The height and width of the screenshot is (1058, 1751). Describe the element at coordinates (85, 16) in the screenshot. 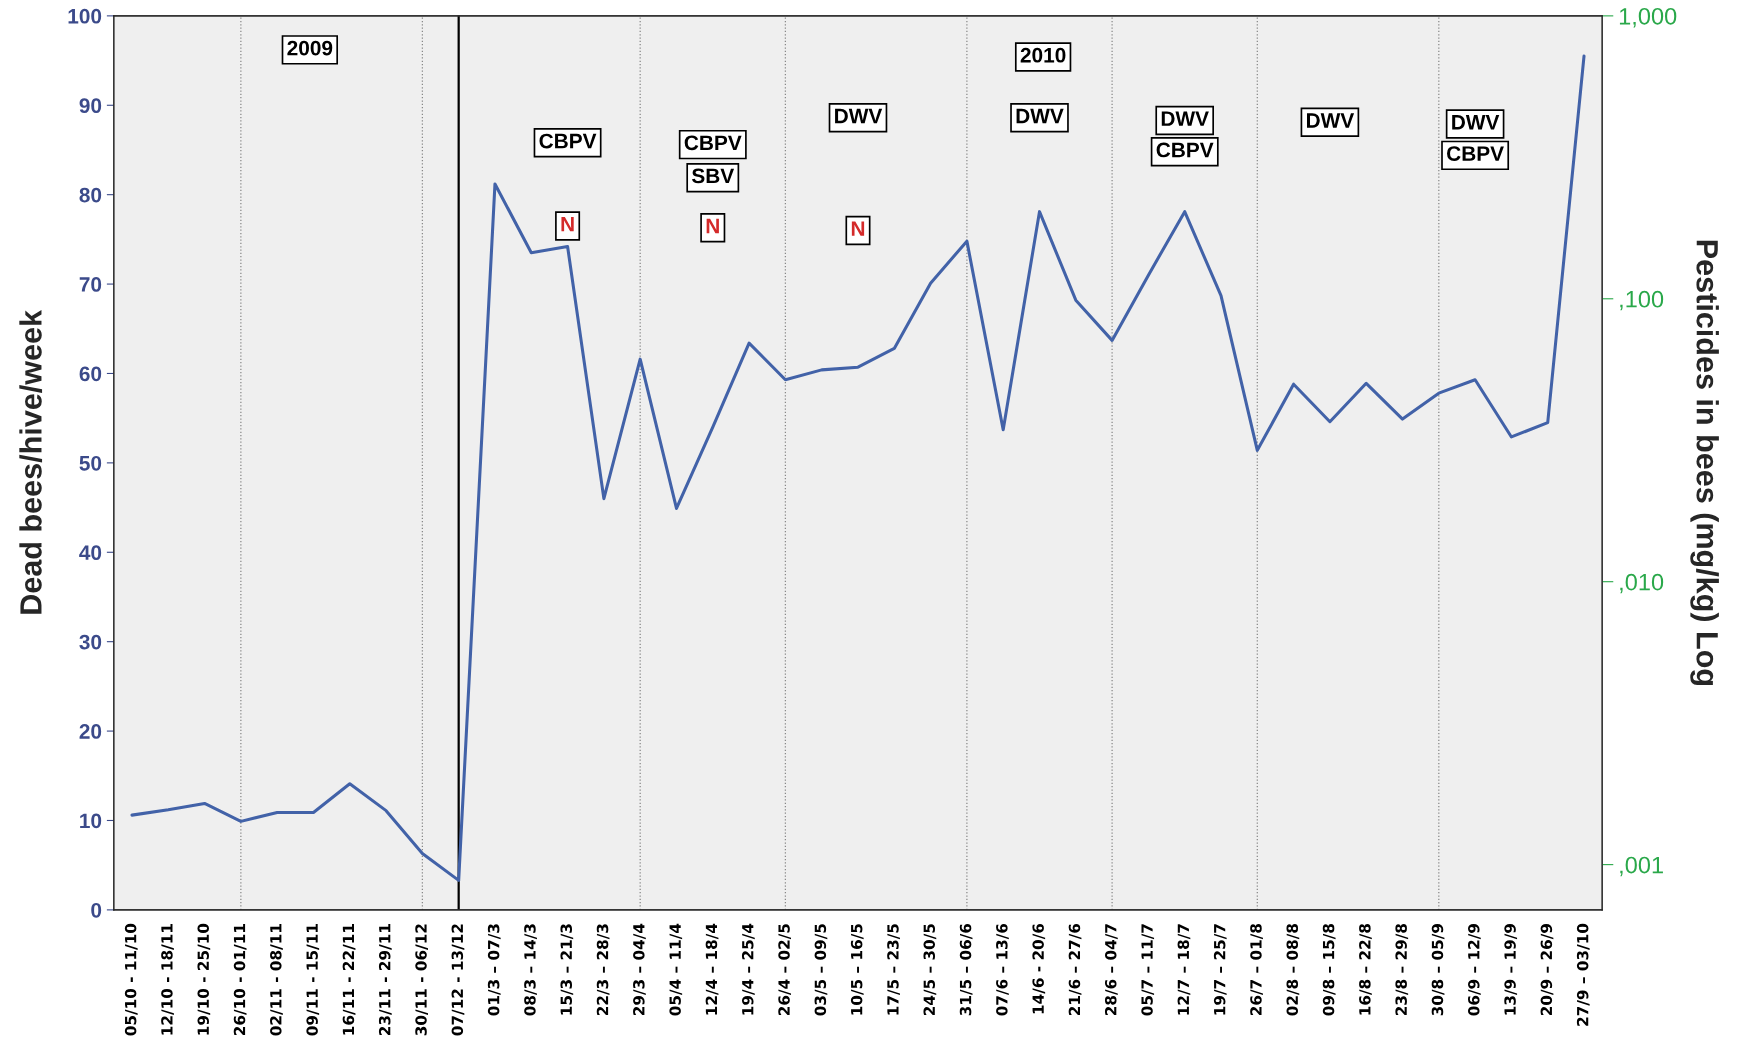

I see `y-tick-label: 100` at that location.